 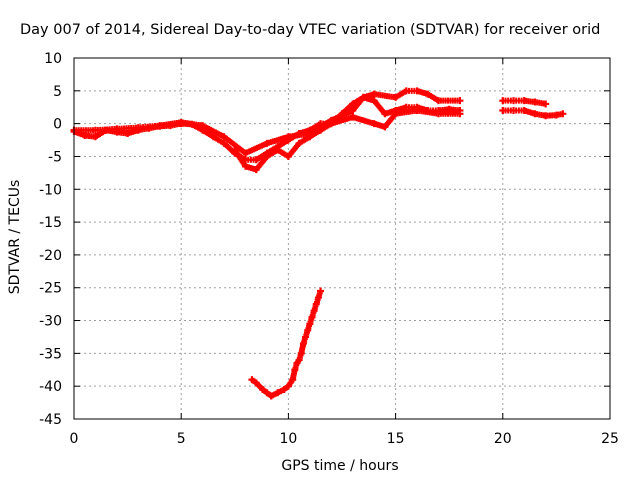 What do you see at coordinates (57, 92) in the screenshot?
I see `y-tick-label: 5` at bounding box center [57, 92].